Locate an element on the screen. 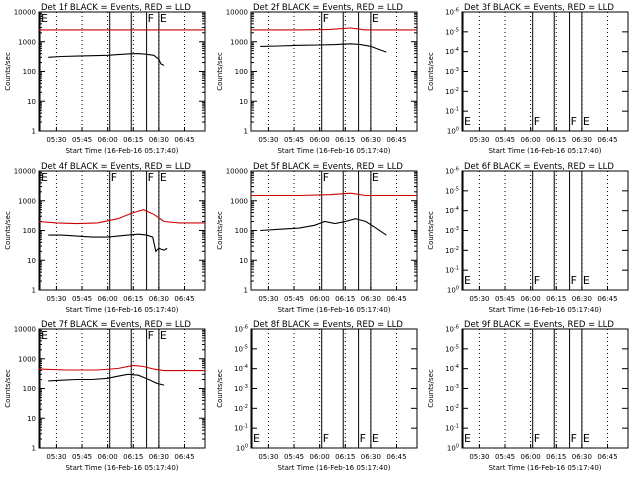 The width and height of the screenshot is (640, 480). chart-title: Det 3f BLACK = Events, RED = LLD is located at coordinates (539, 8).